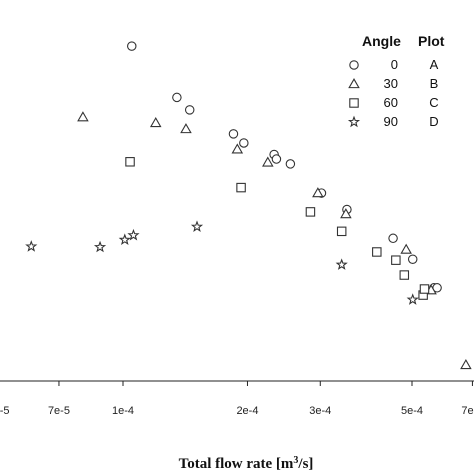 Image resolution: width=474 pixels, height=474 pixels. I want to click on legend-plot-B: B, so click(434, 83).